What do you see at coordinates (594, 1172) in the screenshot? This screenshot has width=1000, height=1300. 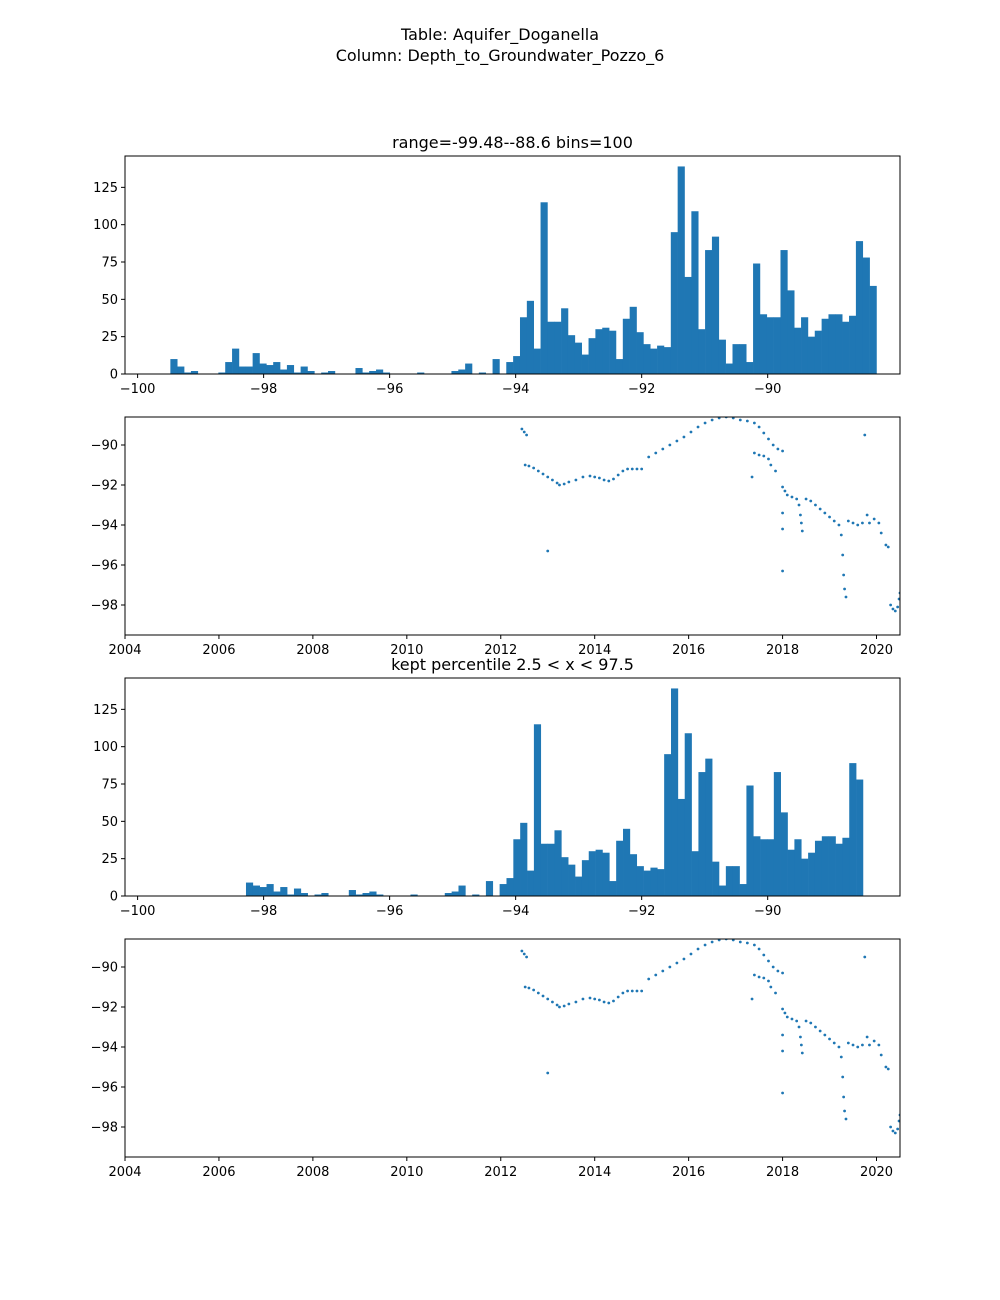 I see `x-tick-label: 2014` at bounding box center [594, 1172].